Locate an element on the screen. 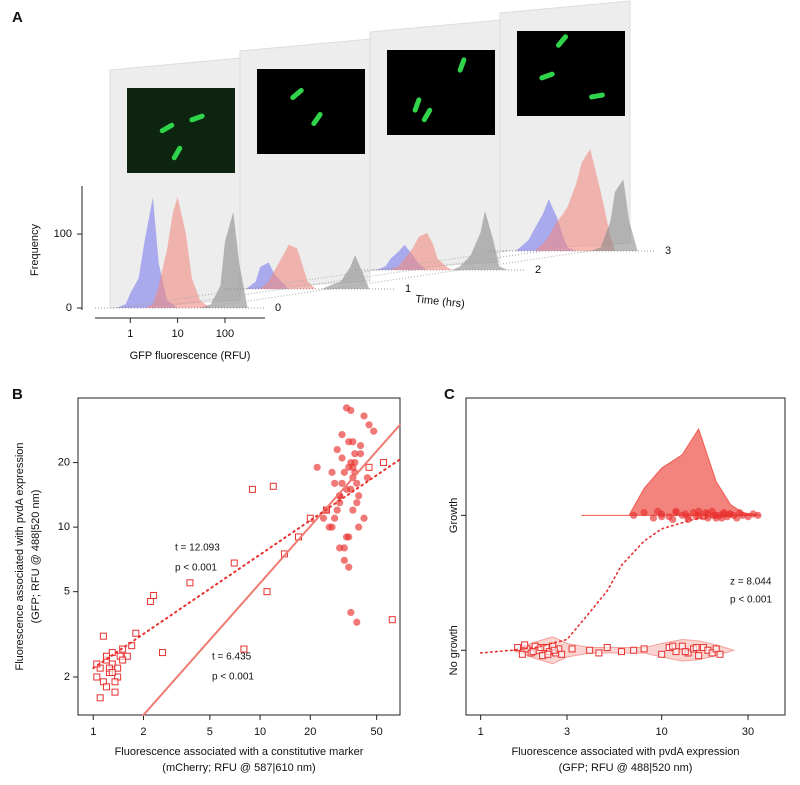 Image resolution: width=800 pixels, height=785 pixels. x-tick-label: 100 is located at coordinates (225, 334).